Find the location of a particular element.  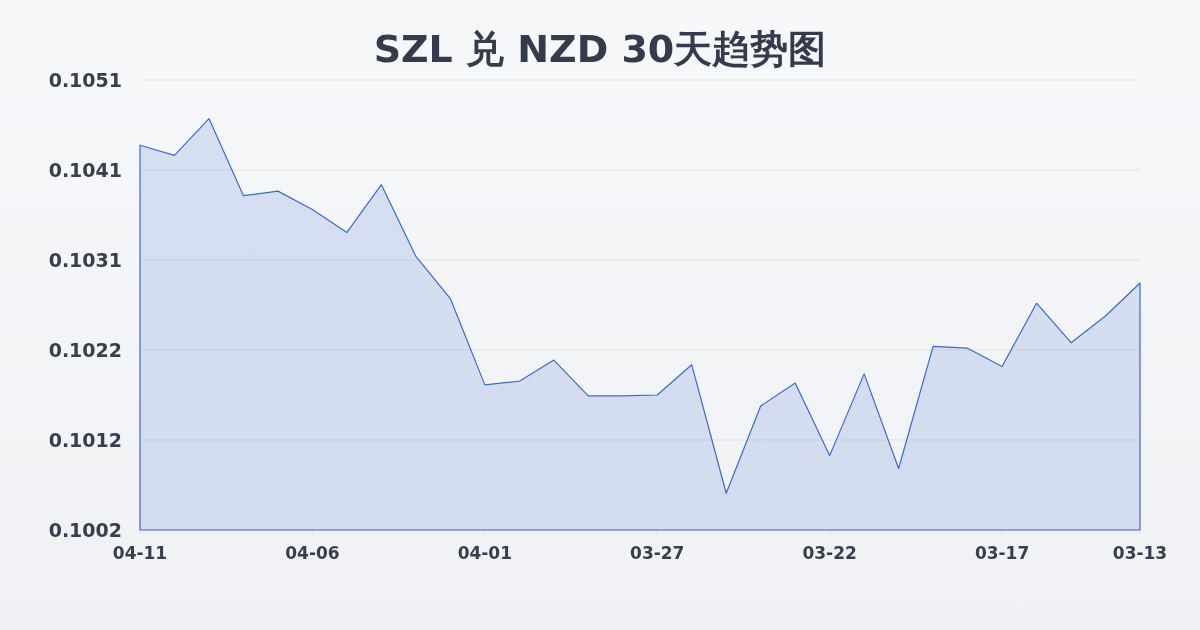

y-tick-label: 0.1012 is located at coordinates (85, 440).